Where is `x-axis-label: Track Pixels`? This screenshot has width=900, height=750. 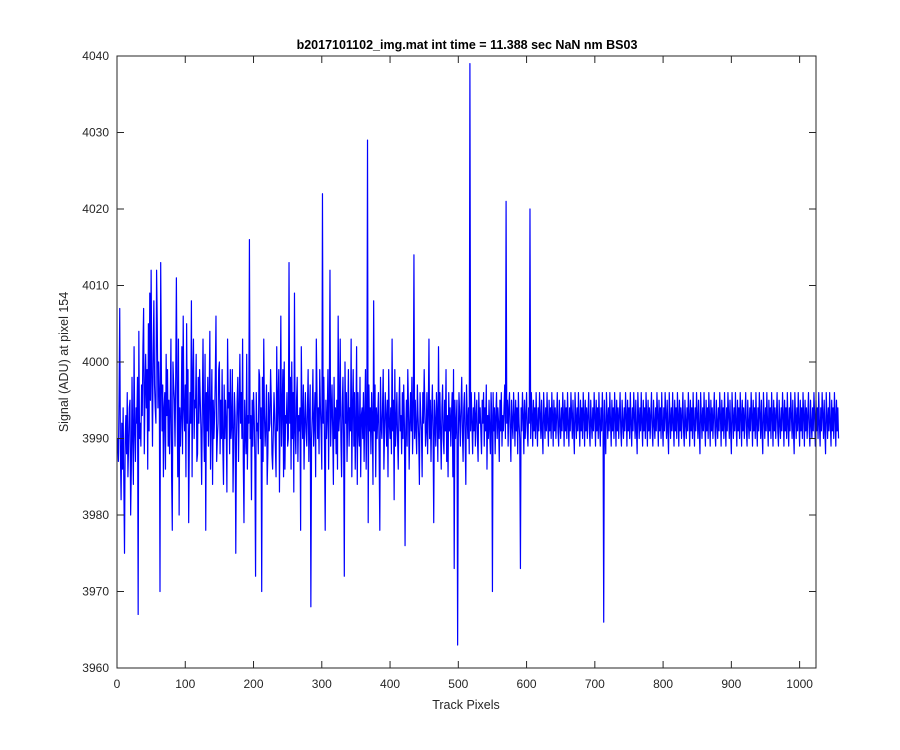 x-axis-label: Track Pixels is located at coordinates (466, 705).